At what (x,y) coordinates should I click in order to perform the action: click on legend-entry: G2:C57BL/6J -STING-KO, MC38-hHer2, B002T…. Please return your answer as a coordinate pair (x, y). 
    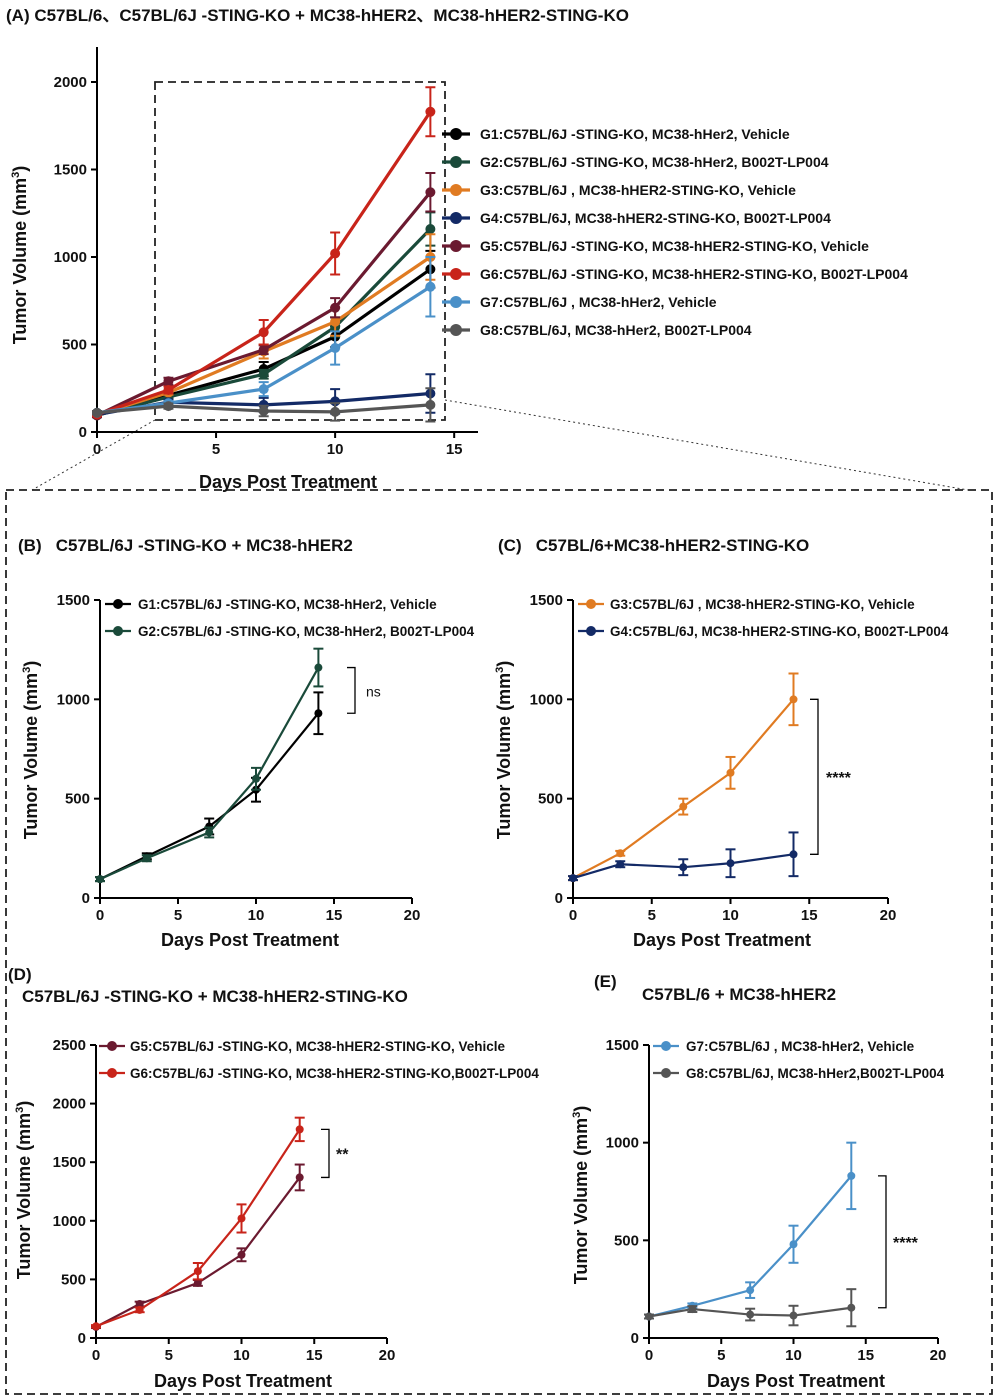
    Looking at the image, I should click on (654, 162).